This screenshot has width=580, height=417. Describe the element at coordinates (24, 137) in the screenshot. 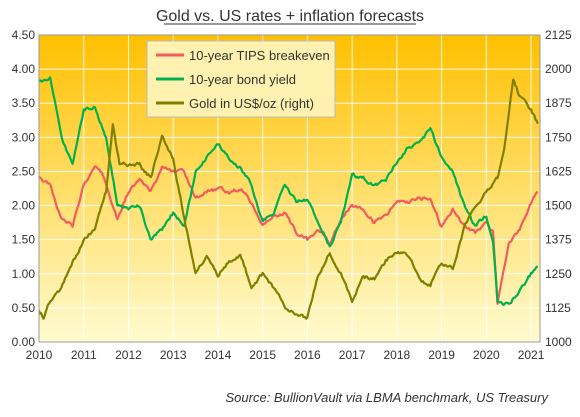

I see `y-left-tick-label: 3.00` at that location.